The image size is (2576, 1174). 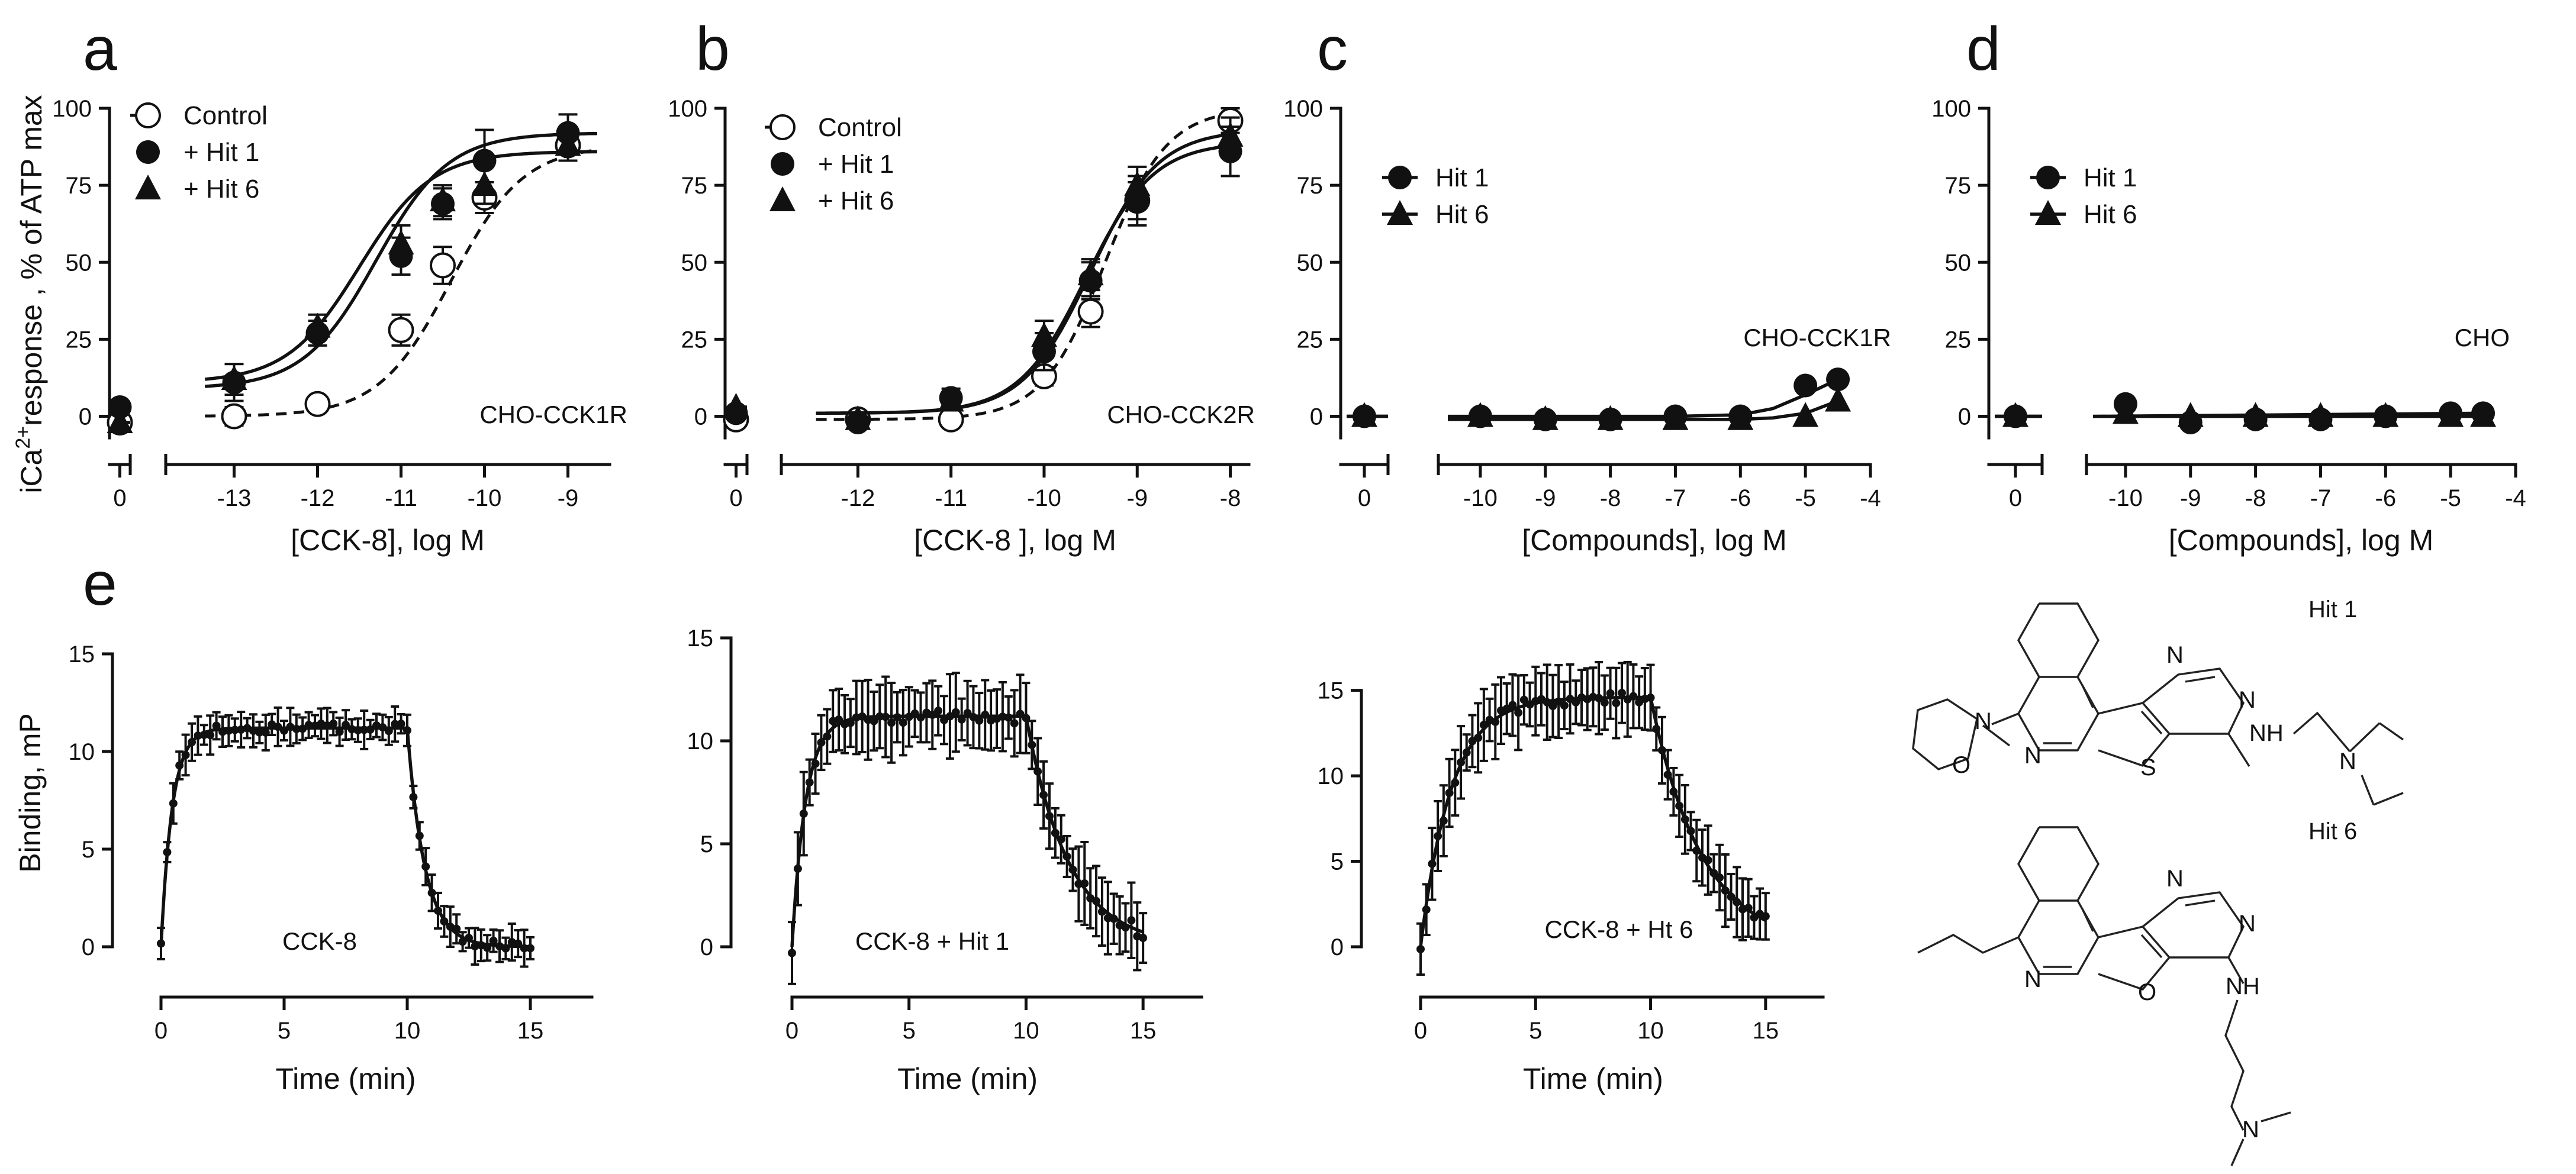 I want to click on y-tick-label: 5, so click(x=706, y=844).